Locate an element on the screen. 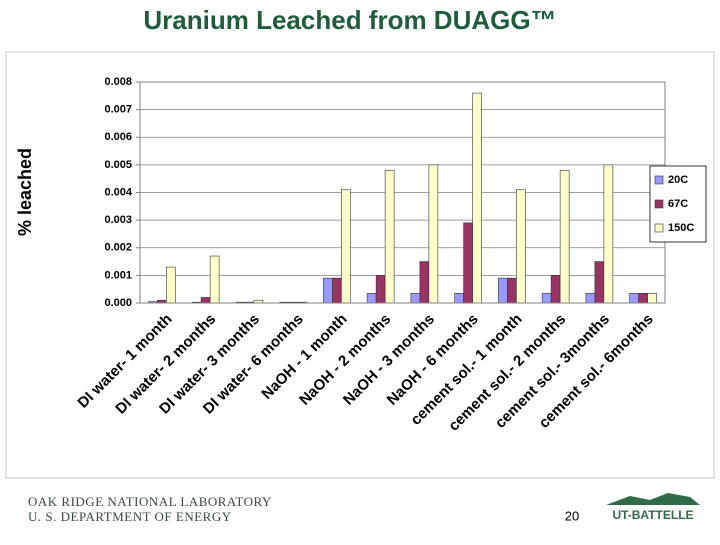 This screenshot has height=545, width=720. legend-label: 67C is located at coordinates (678, 204).